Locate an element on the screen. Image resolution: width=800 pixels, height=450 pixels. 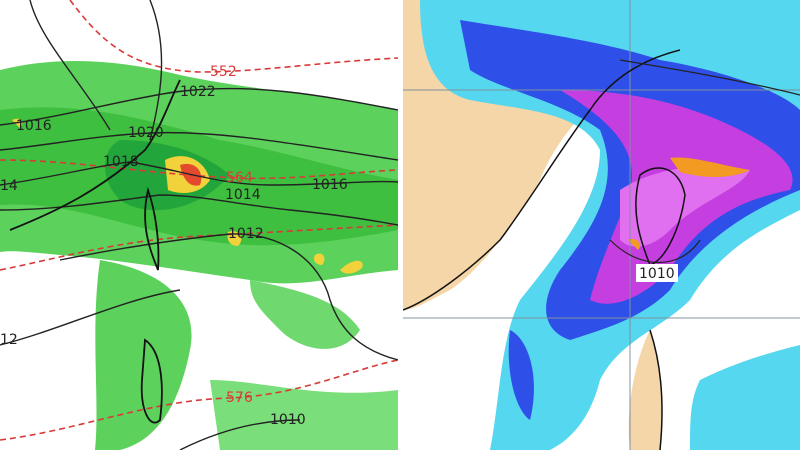
isobar-label: 12 is located at coordinates (9, 340).